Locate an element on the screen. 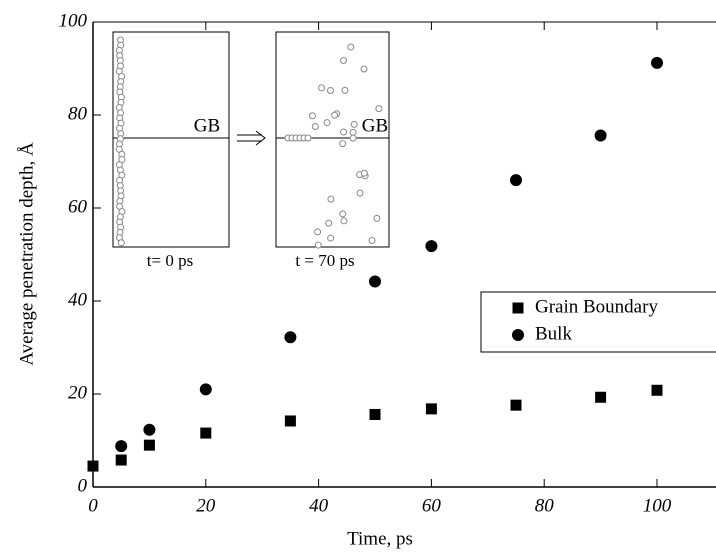  x-tick-label: 0 is located at coordinates (93, 505).